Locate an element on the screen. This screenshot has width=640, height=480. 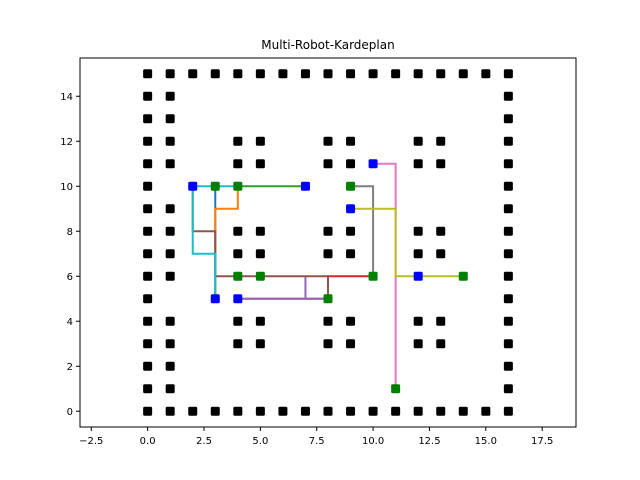
y-tick-label: 0 is located at coordinates (70, 412).